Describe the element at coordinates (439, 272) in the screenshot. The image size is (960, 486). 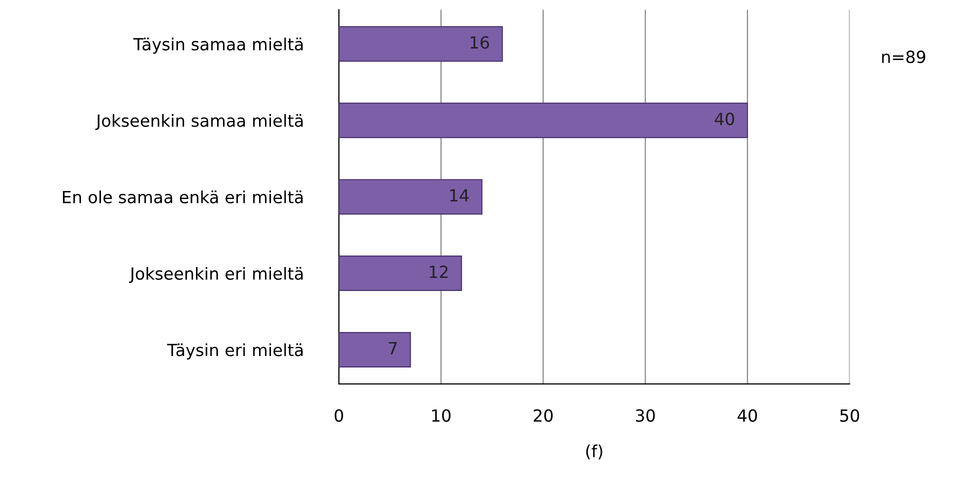
I see `data-label: 12` at that location.